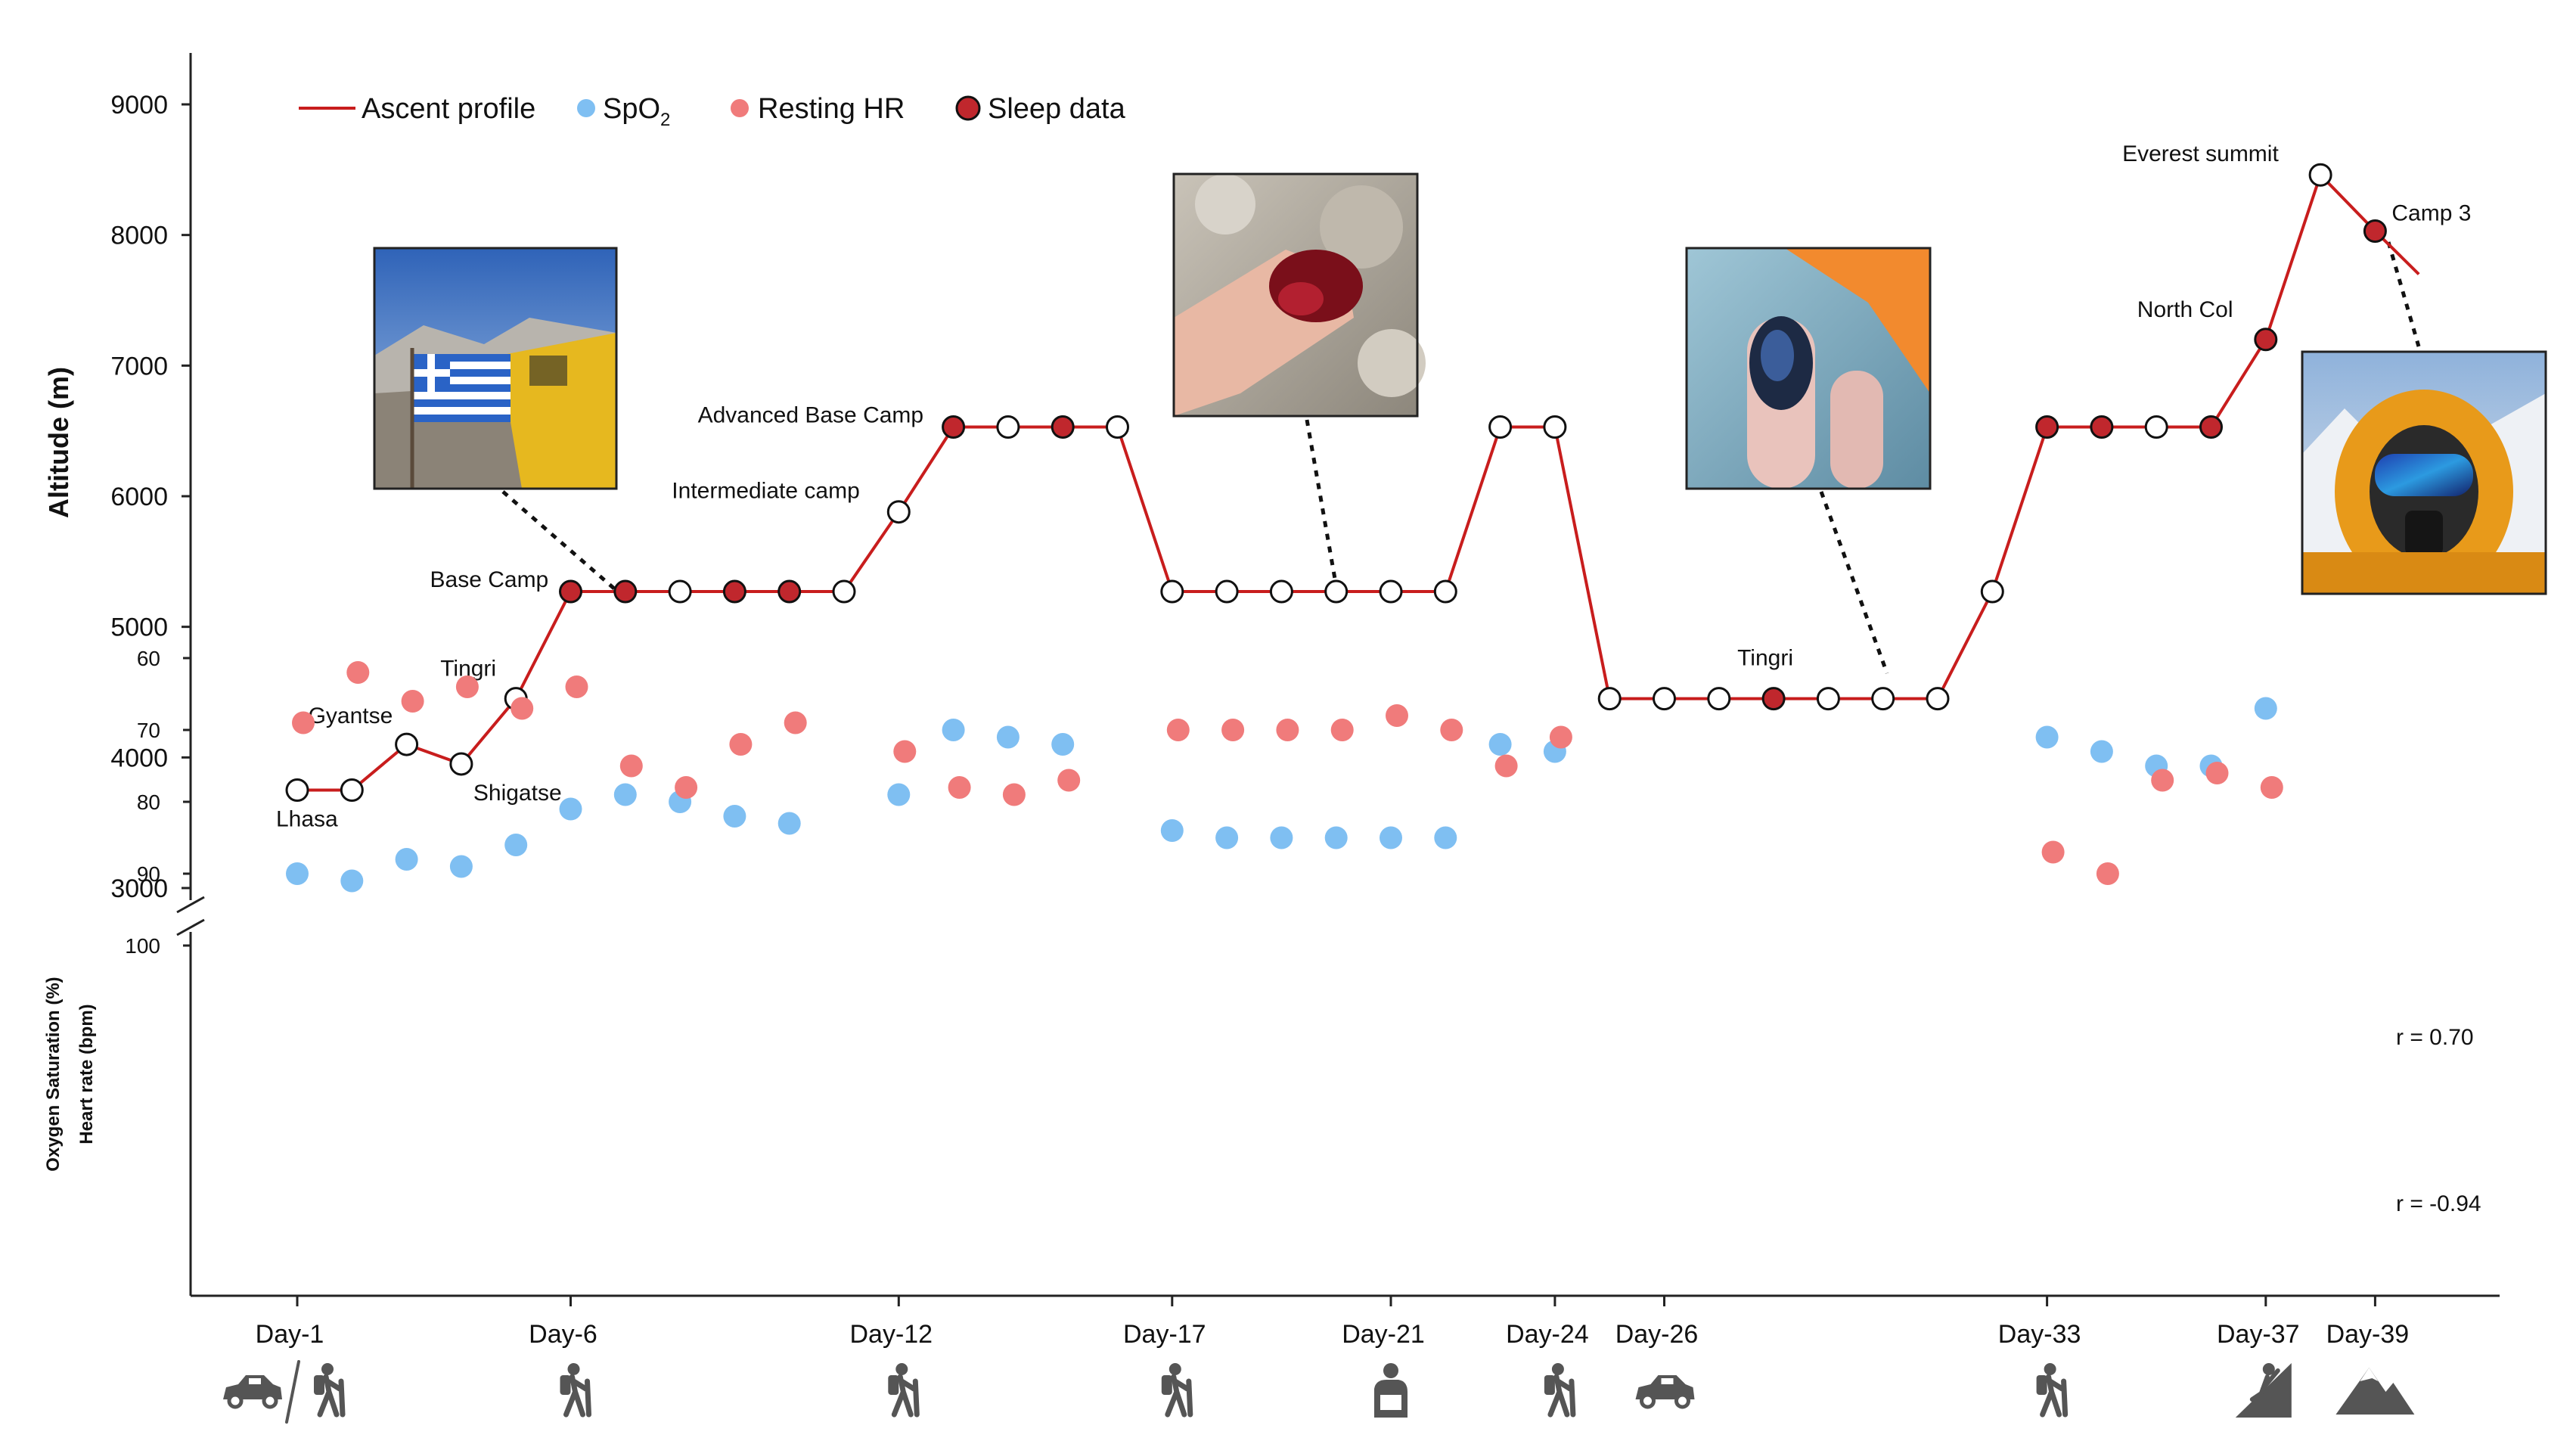 Image resolution: width=2576 pixels, height=1441 pixels. What do you see at coordinates (765, 491) in the screenshot?
I see `place-label: Intermediate camp` at bounding box center [765, 491].